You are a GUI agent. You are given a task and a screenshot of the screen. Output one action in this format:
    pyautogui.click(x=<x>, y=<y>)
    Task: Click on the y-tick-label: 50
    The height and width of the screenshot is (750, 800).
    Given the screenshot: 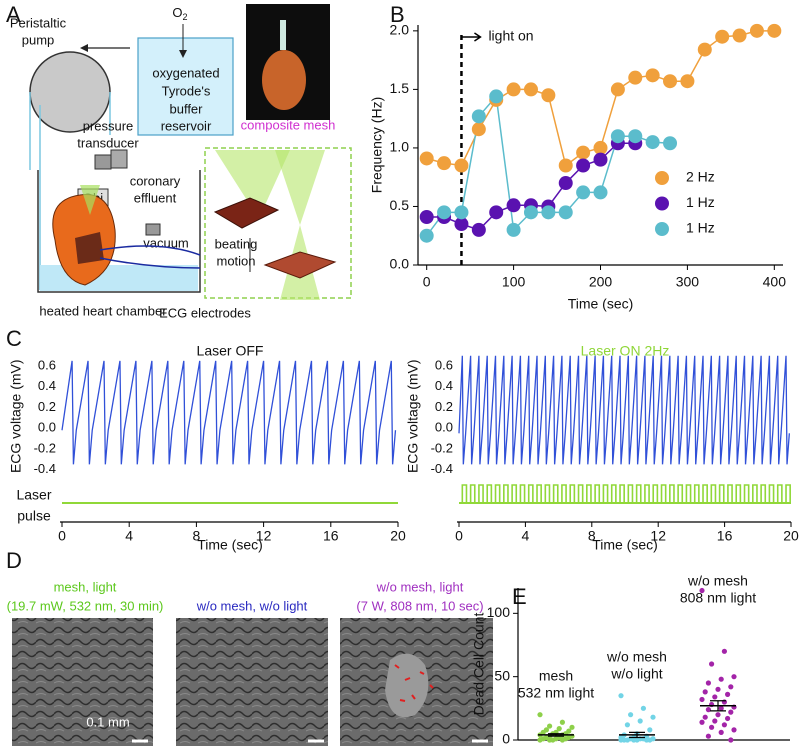 What is the action you would take?
    pyautogui.click(x=502, y=675)
    